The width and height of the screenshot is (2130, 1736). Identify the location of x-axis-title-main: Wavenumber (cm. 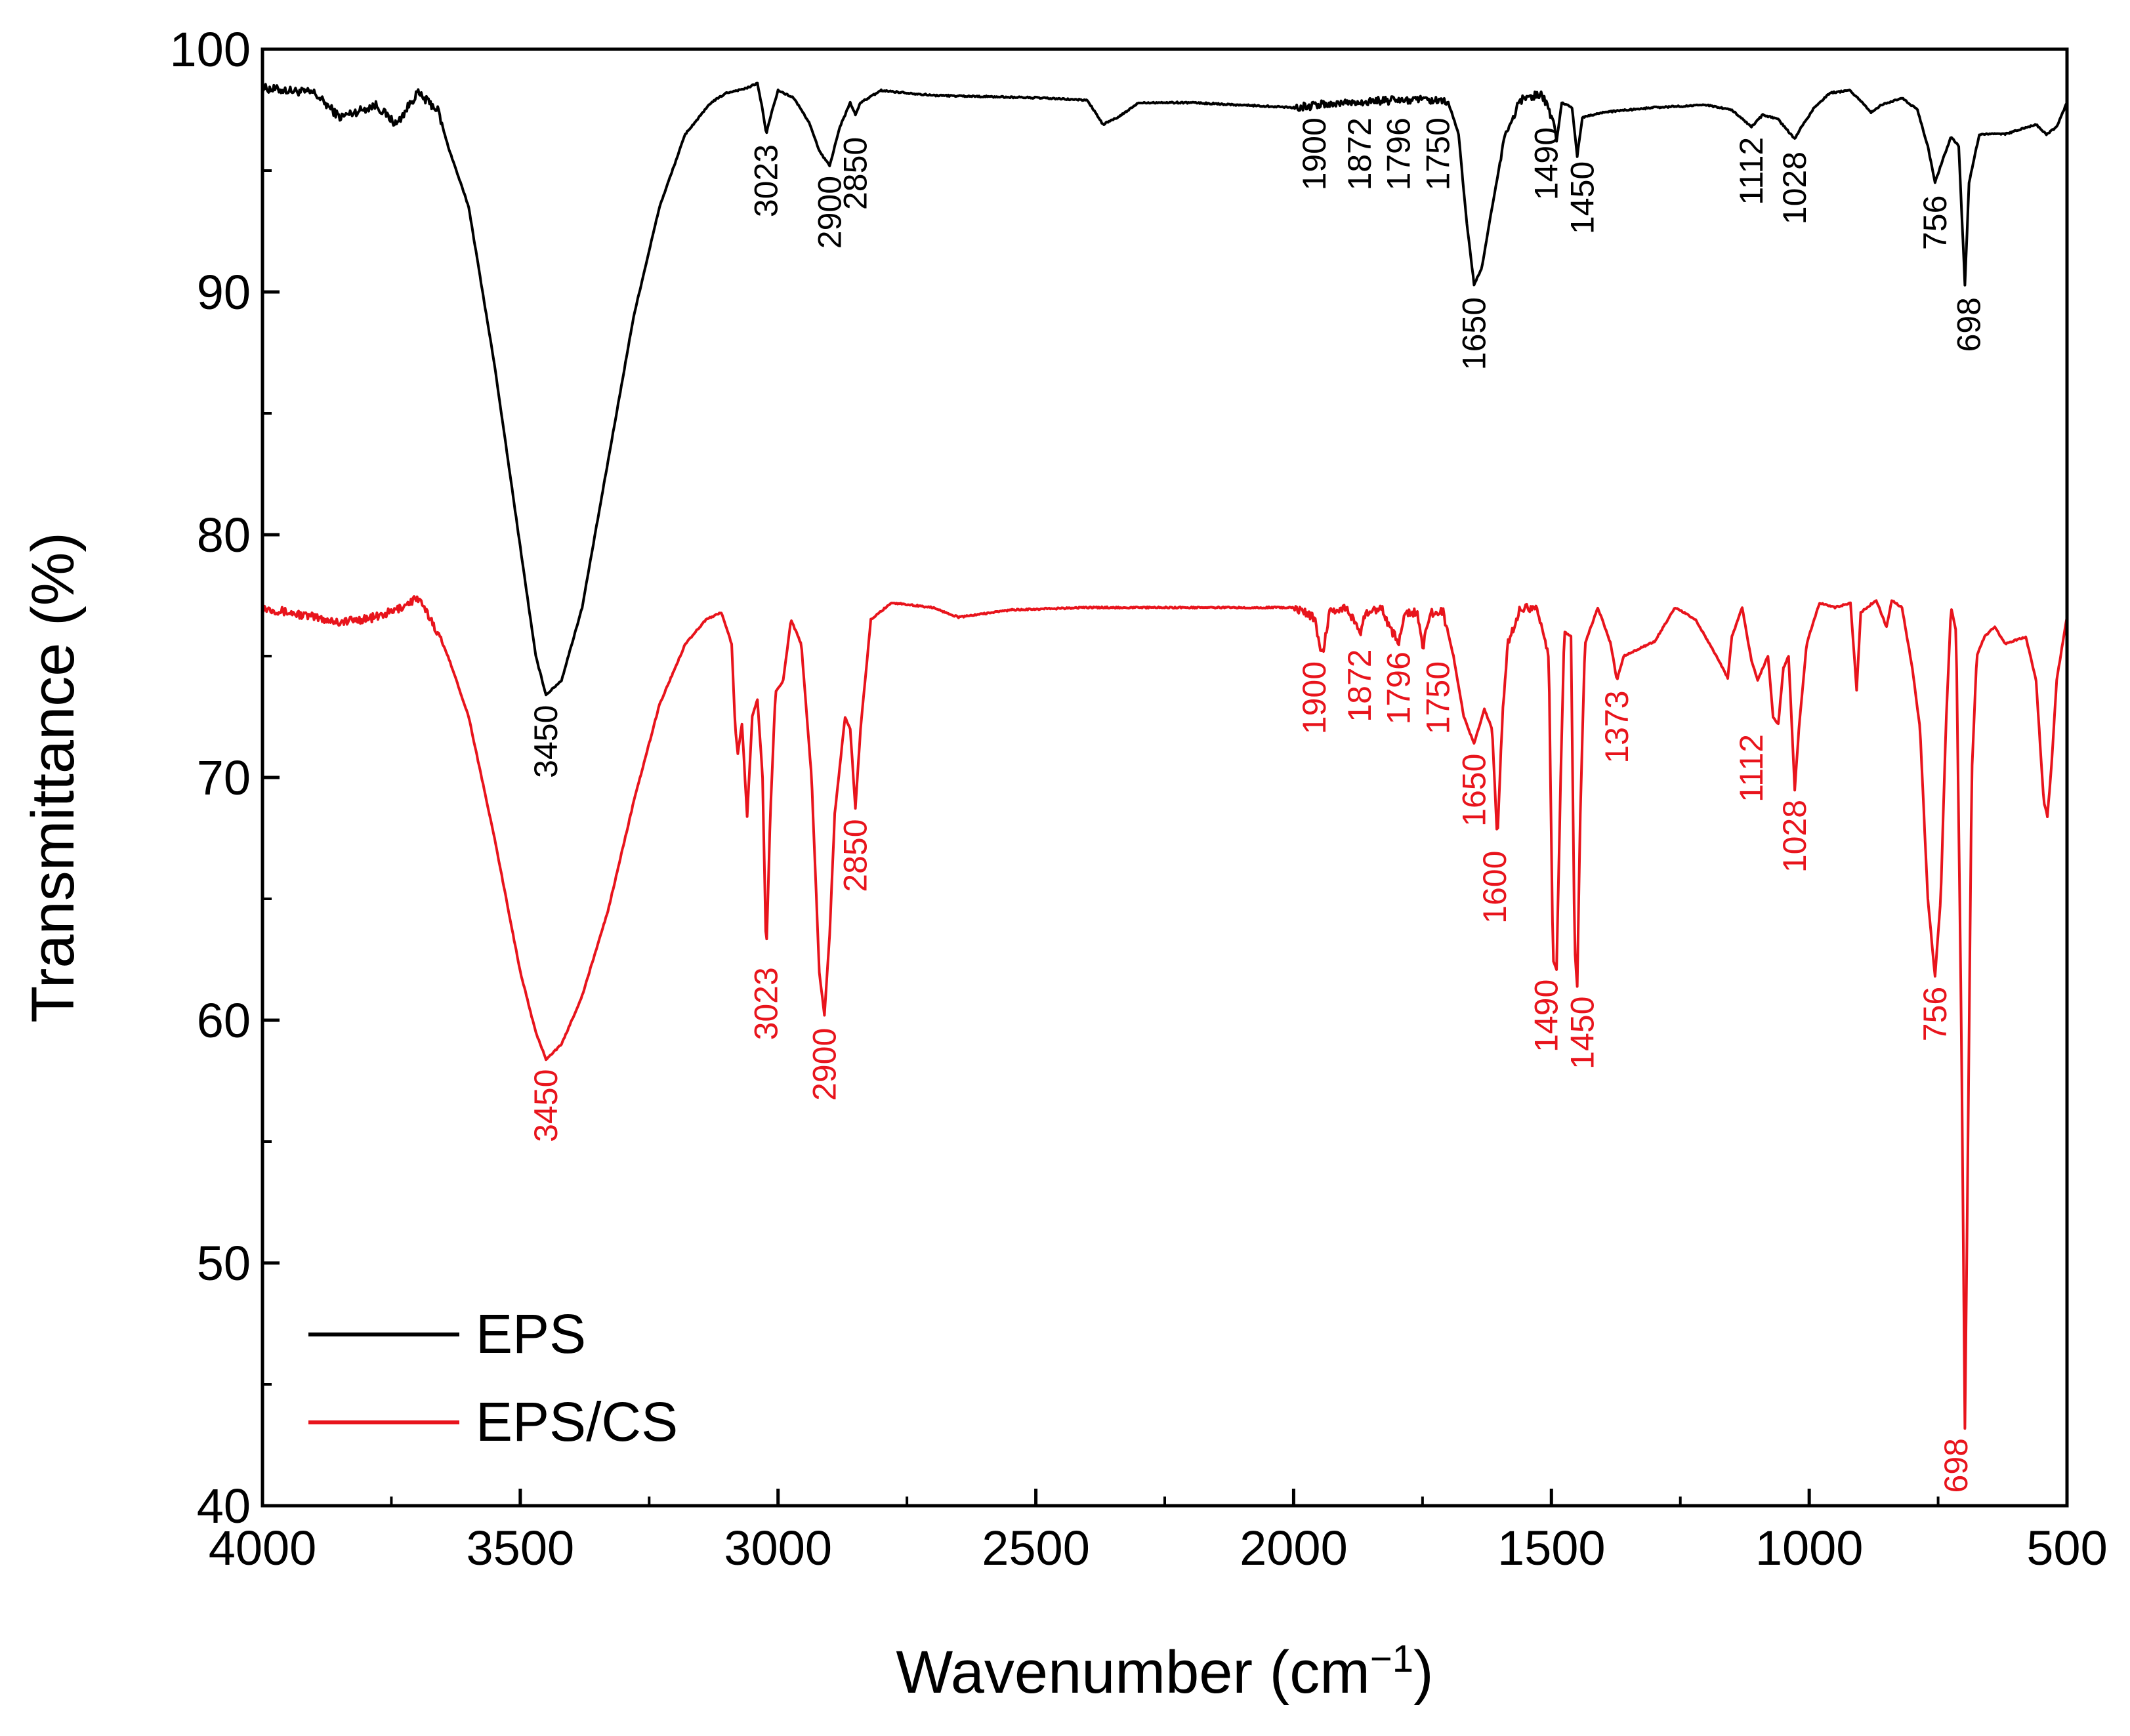
(1133, 1672).